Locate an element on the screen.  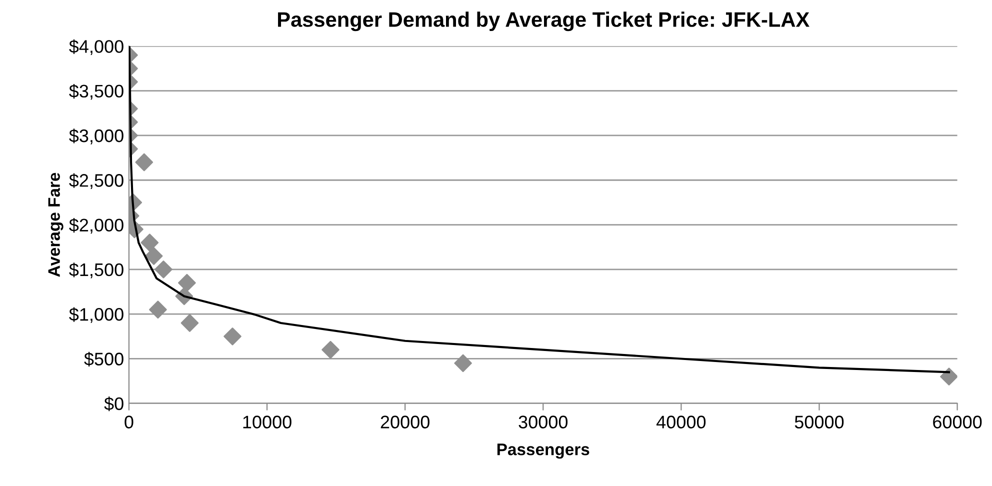
x-axis-title: Passengers is located at coordinates (543, 451).